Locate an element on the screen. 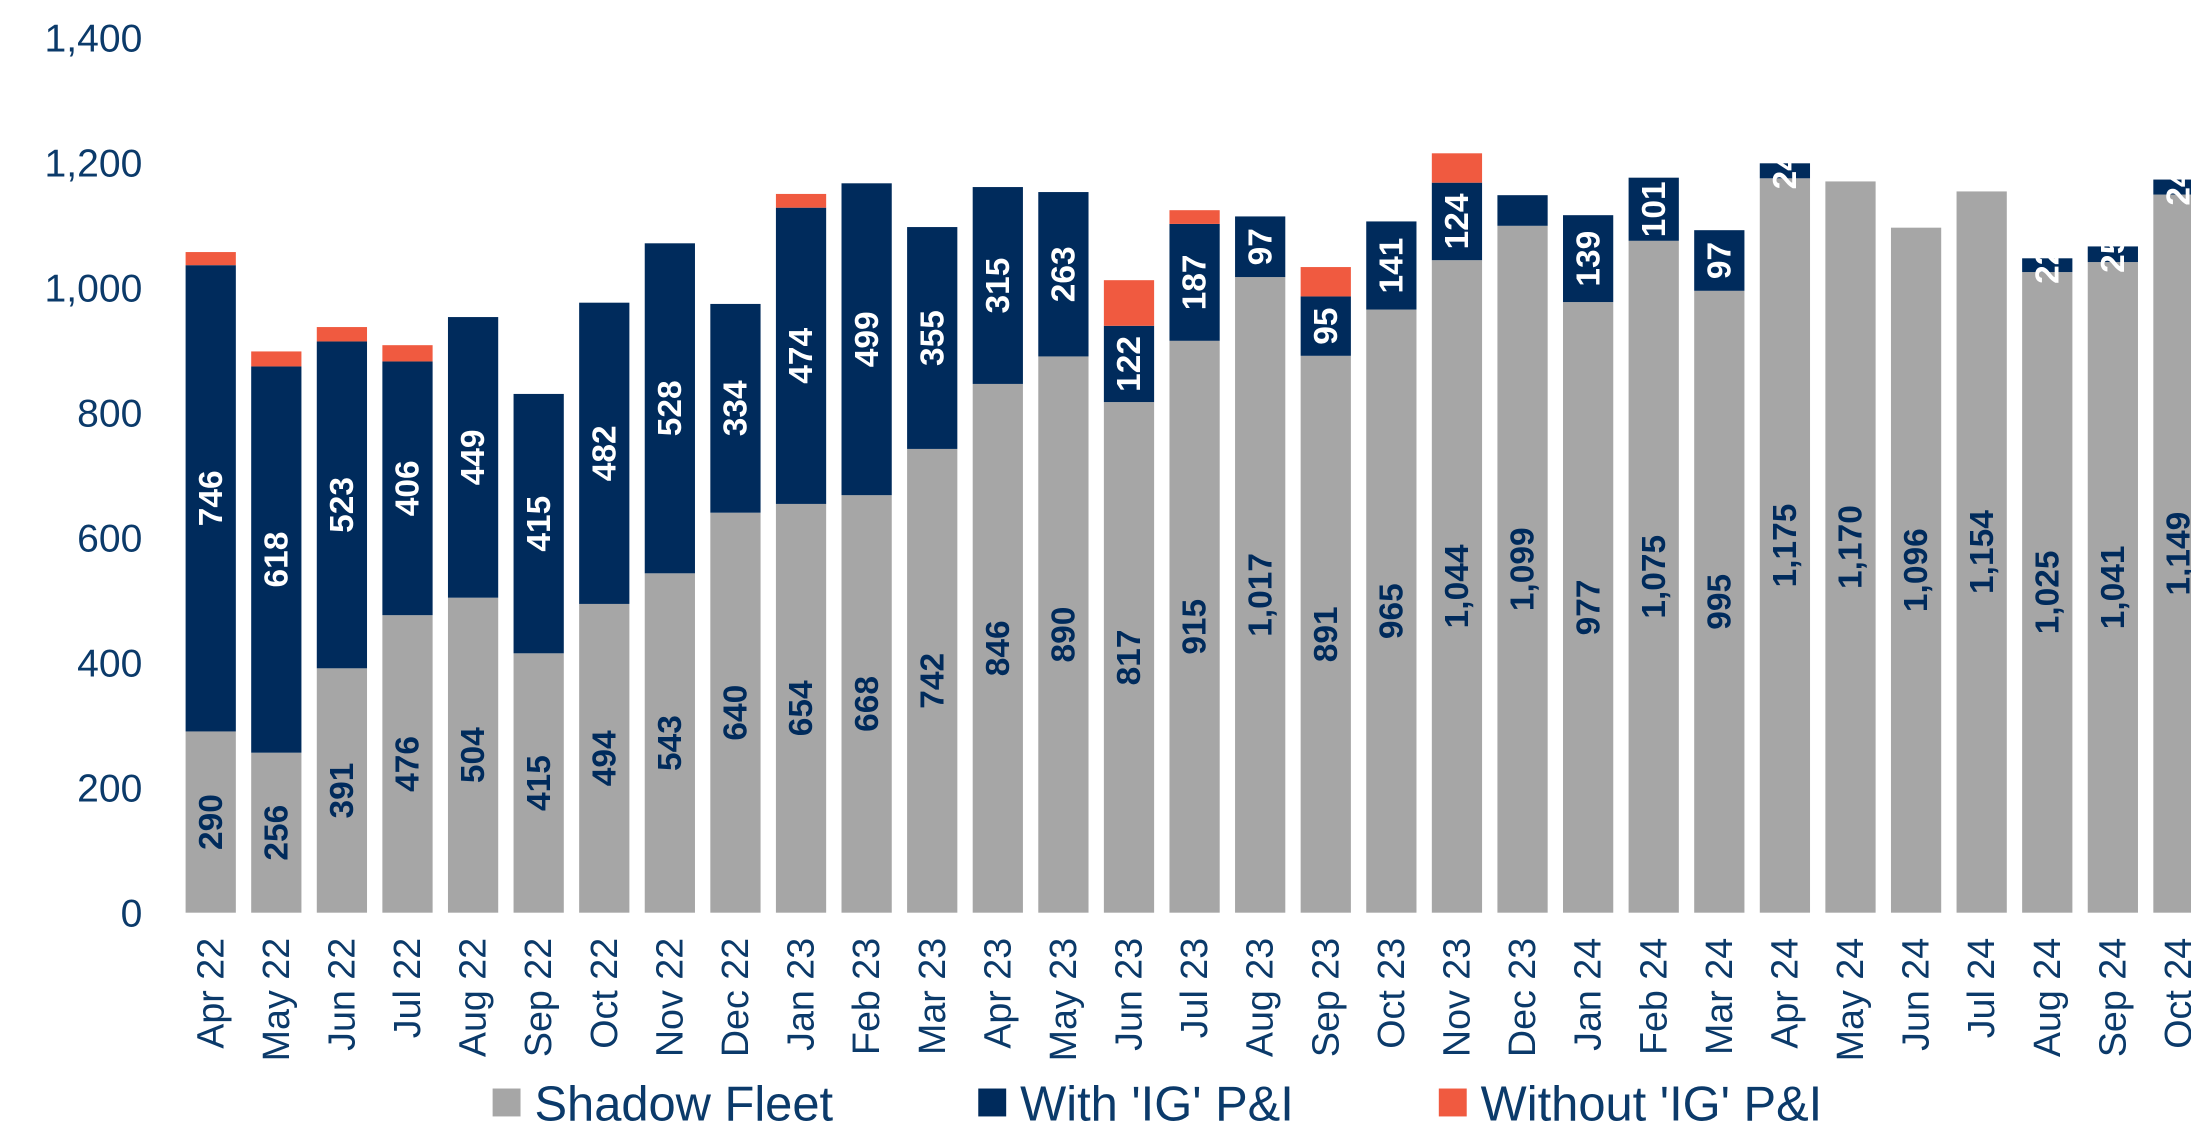 This screenshot has height=1129, width=2191. data-label: 523 is located at coordinates (342, 505).